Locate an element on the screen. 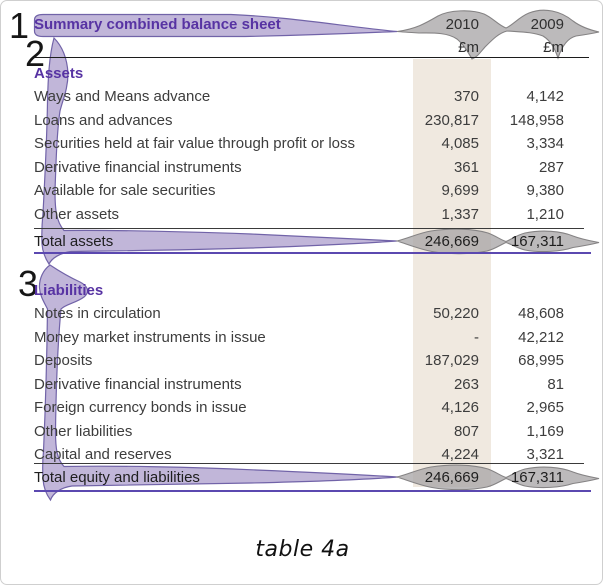  total-assets-underline is located at coordinates (312, 253).